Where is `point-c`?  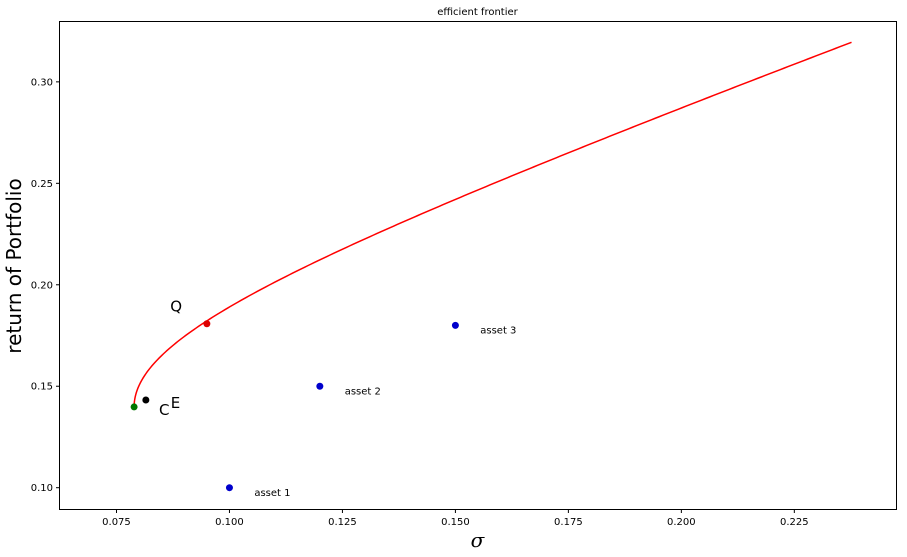
point-c is located at coordinates (134, 407).